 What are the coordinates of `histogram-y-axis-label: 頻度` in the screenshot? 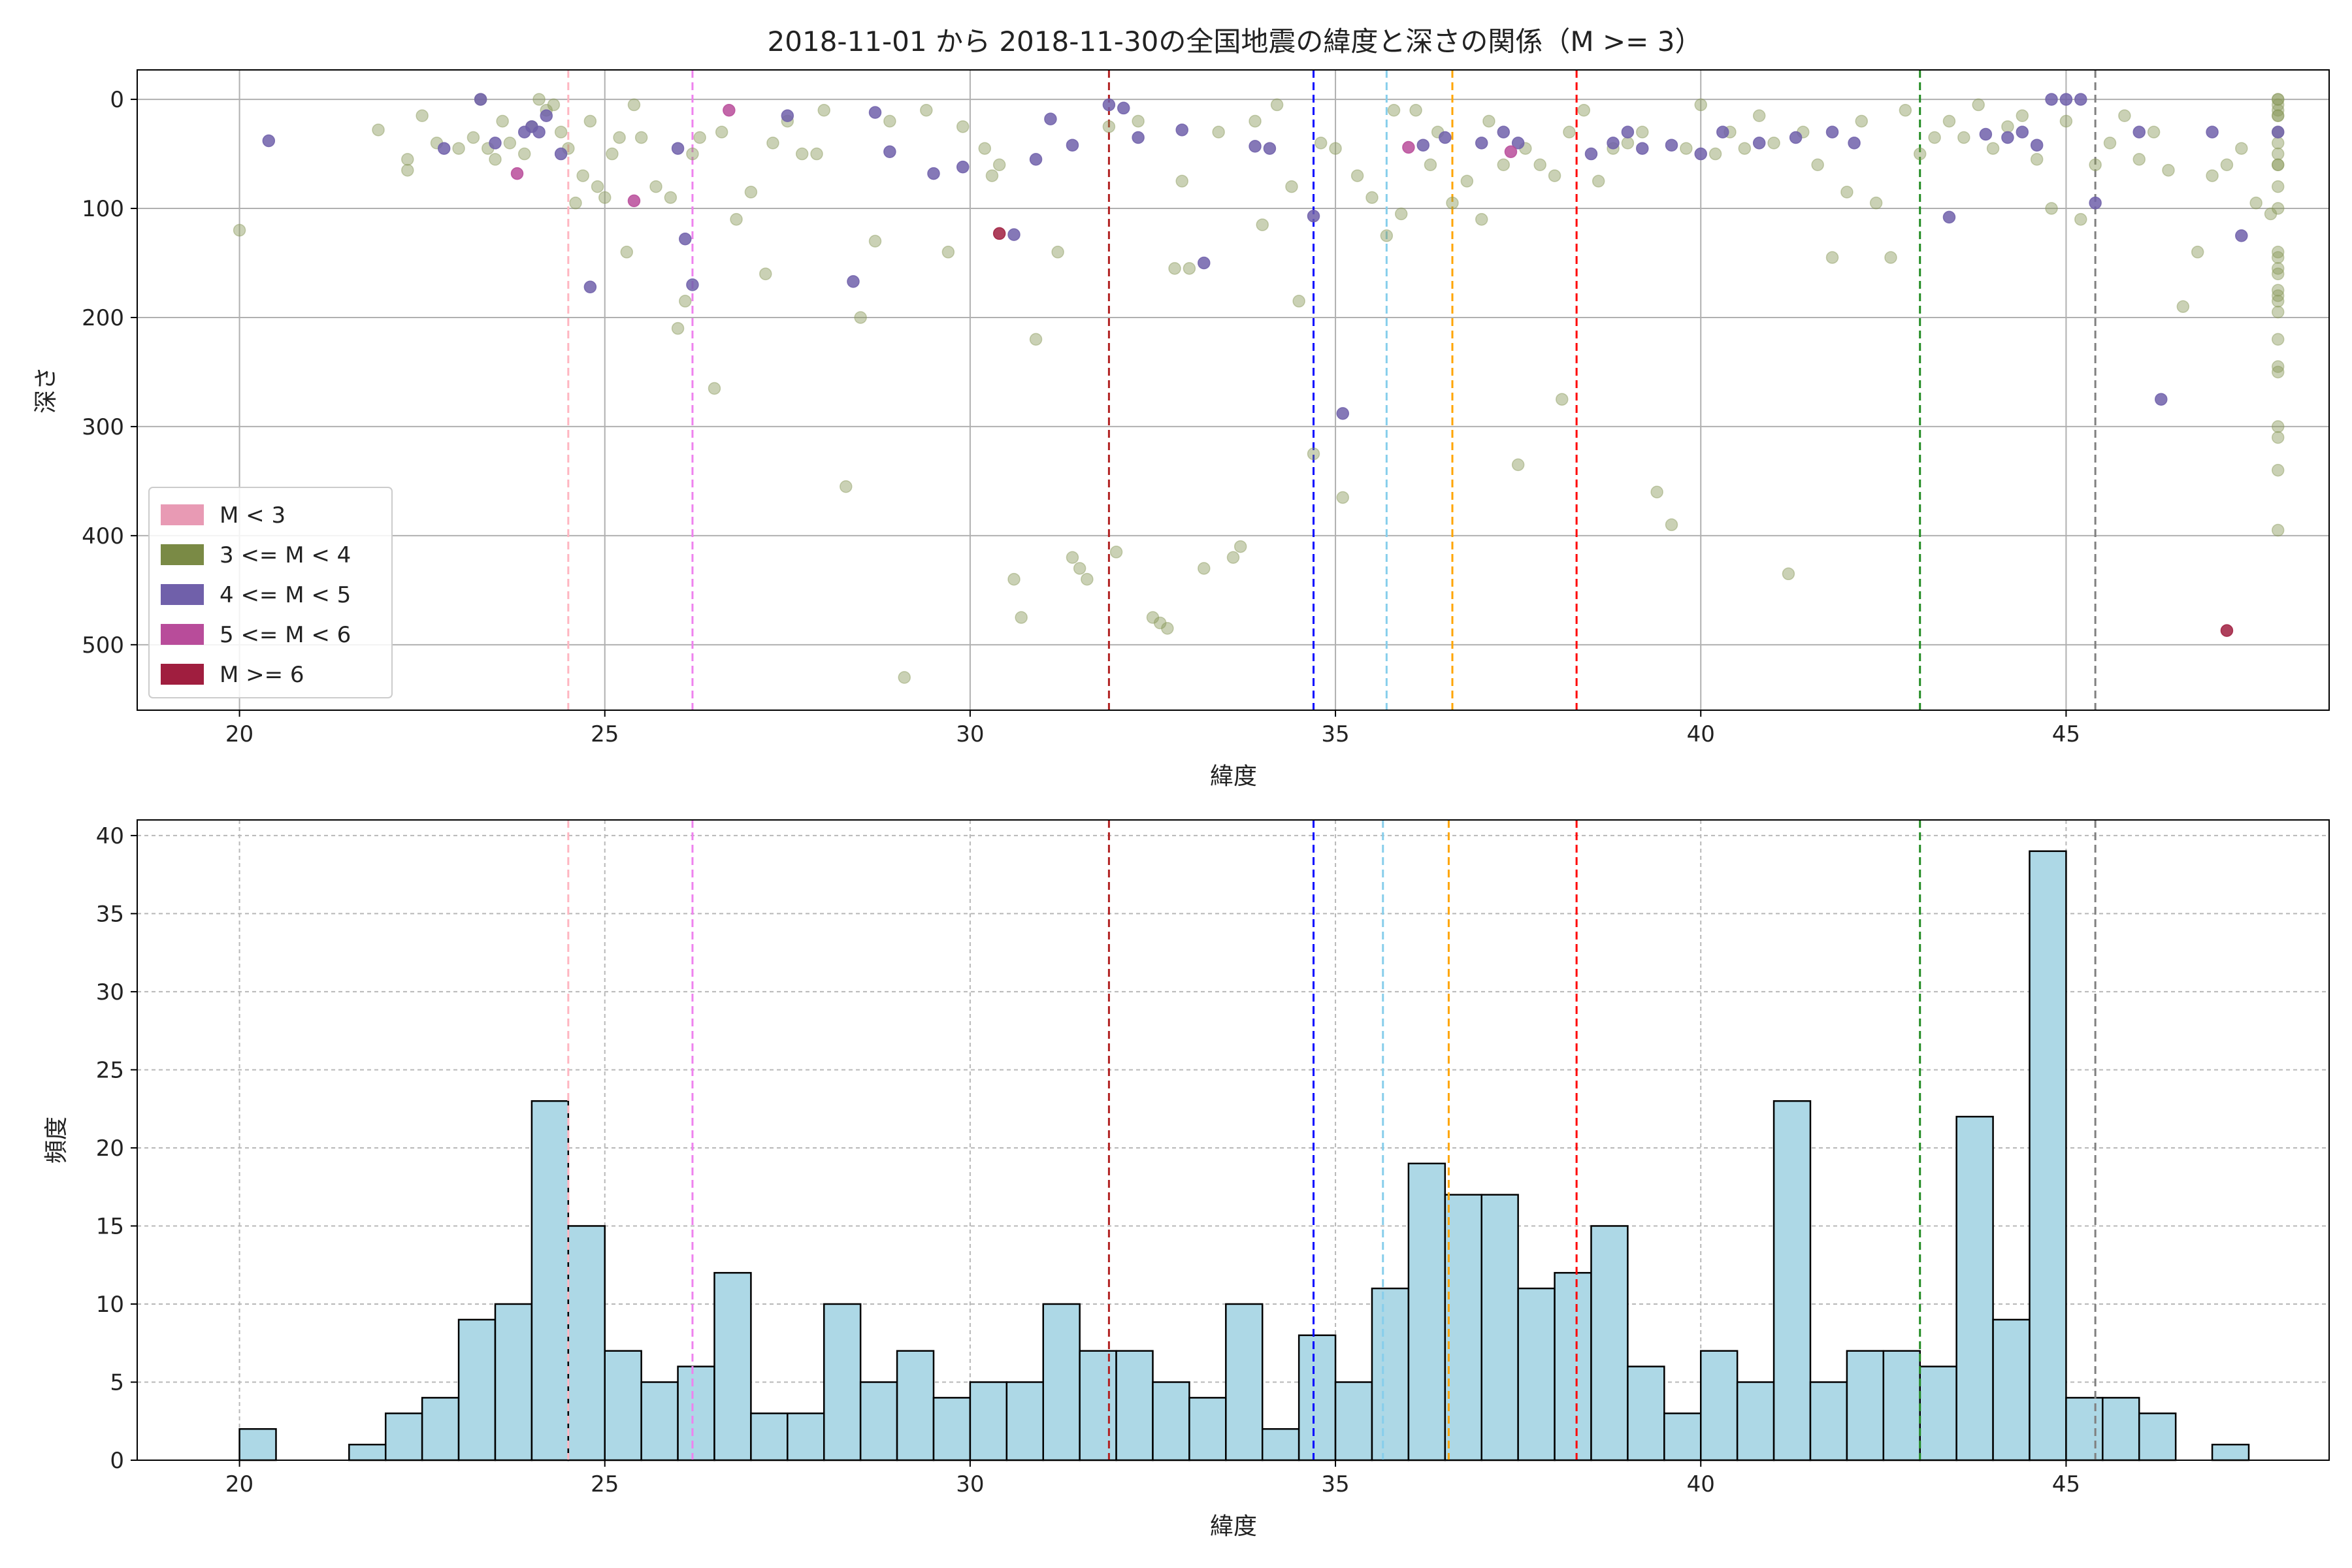 It's located at (56, 1140).